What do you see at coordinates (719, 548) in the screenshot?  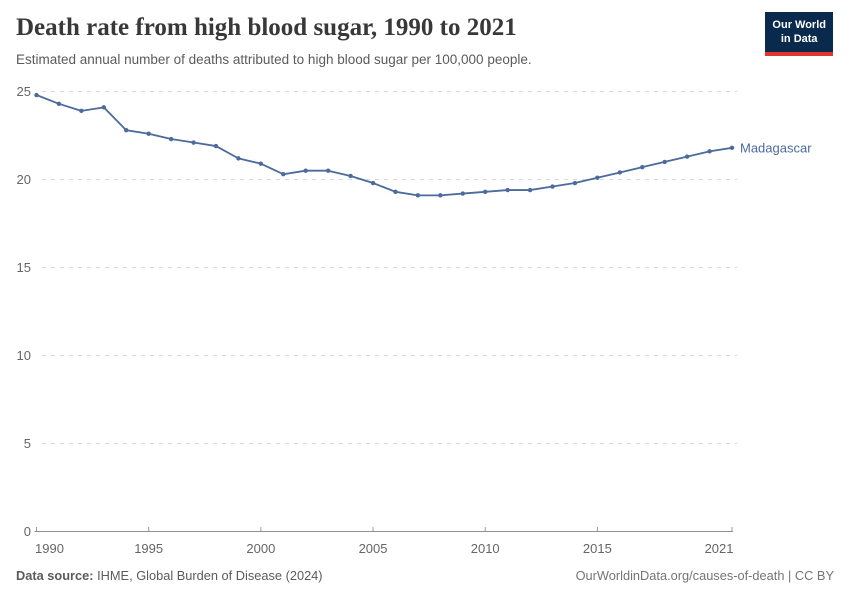 I see `x-tick-label: 2021` at bounding box center [719, 548].